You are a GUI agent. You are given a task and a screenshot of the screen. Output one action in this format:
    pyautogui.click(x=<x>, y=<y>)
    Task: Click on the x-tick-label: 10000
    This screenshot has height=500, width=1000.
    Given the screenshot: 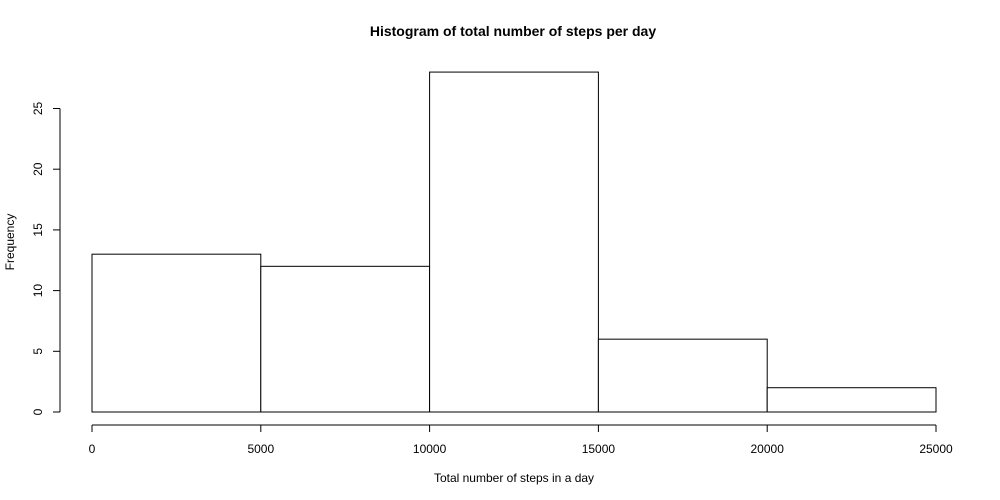 What is the action you would take?
    pyautogui.click(x=430, y=449)
    